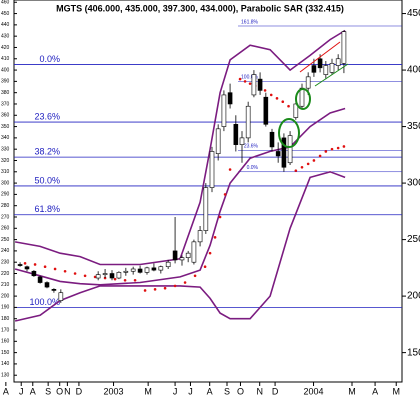  What do you see at coordinates (5, 150) in the screenshot?
I see `left-tick-label: 330` at bounding box center [5, 150].